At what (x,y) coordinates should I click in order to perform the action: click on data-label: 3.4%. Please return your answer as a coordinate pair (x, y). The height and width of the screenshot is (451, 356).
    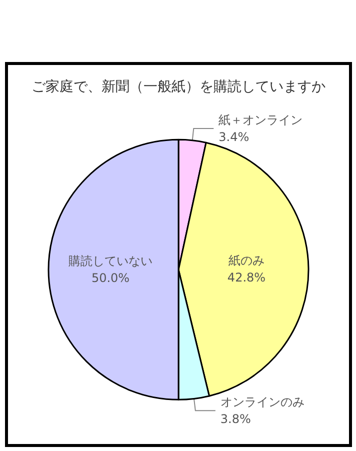
    Looking at the image, I should click on (234, 137).